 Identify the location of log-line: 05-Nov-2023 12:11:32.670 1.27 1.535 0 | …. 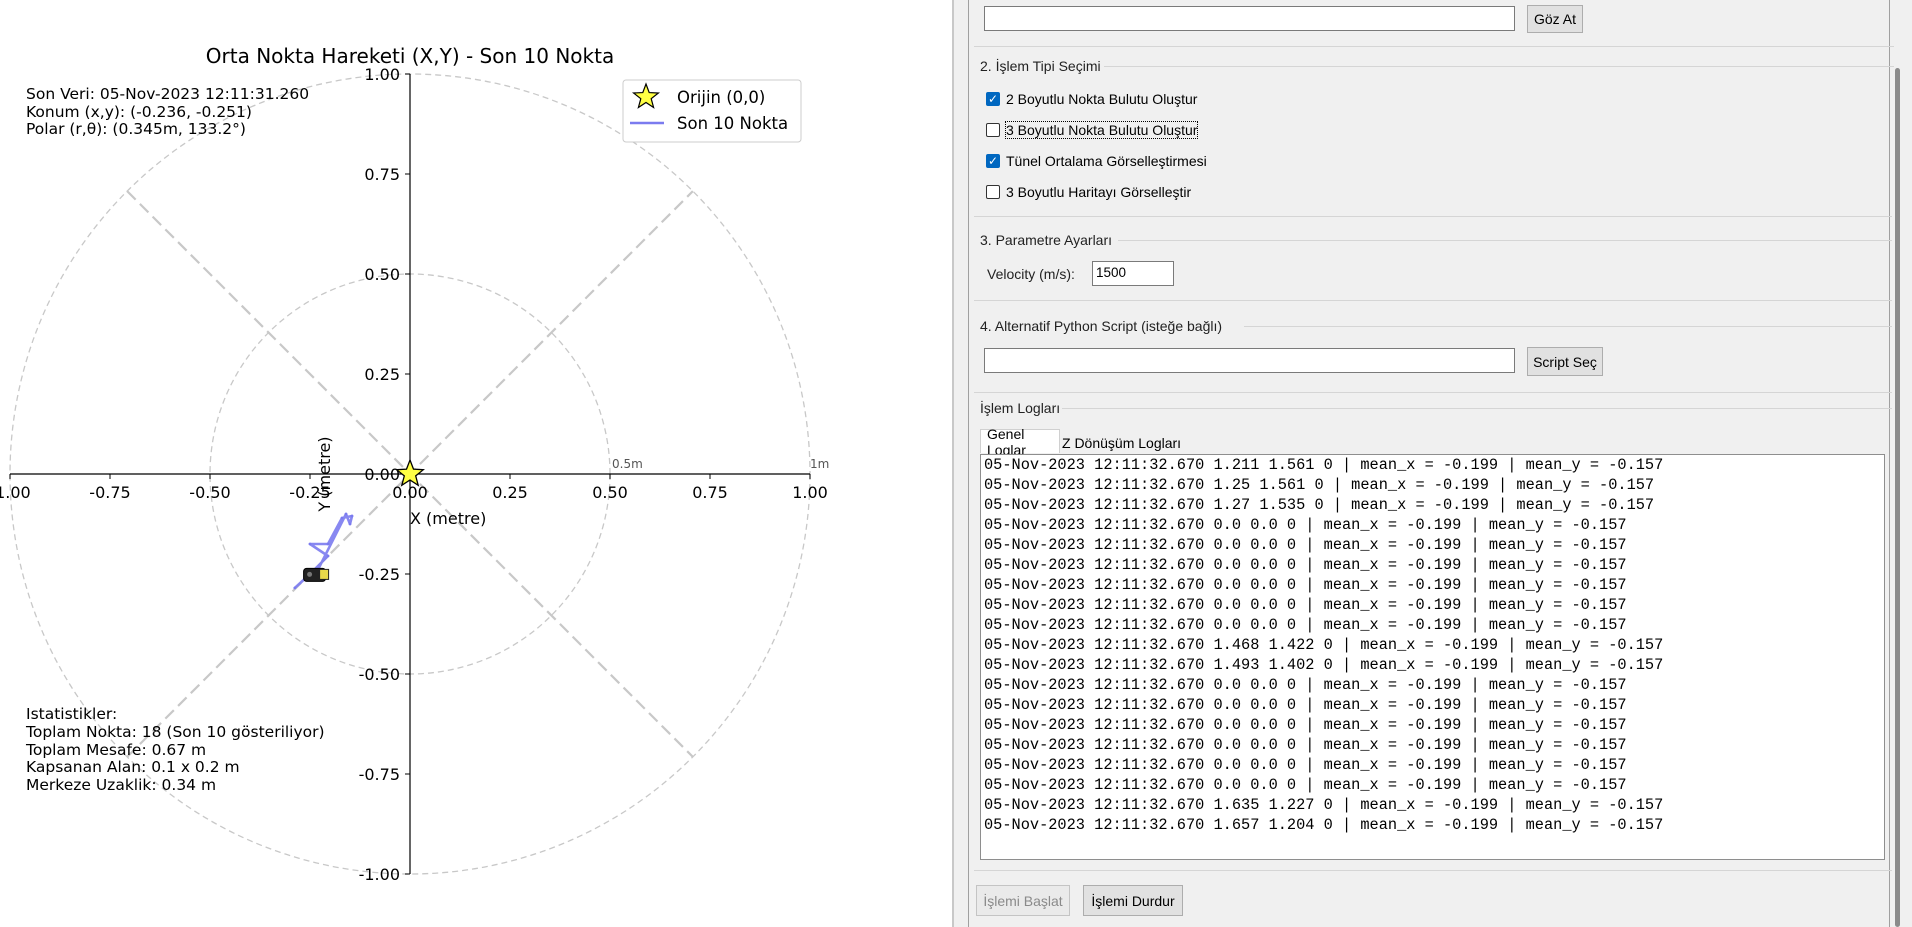
(1319, 505).